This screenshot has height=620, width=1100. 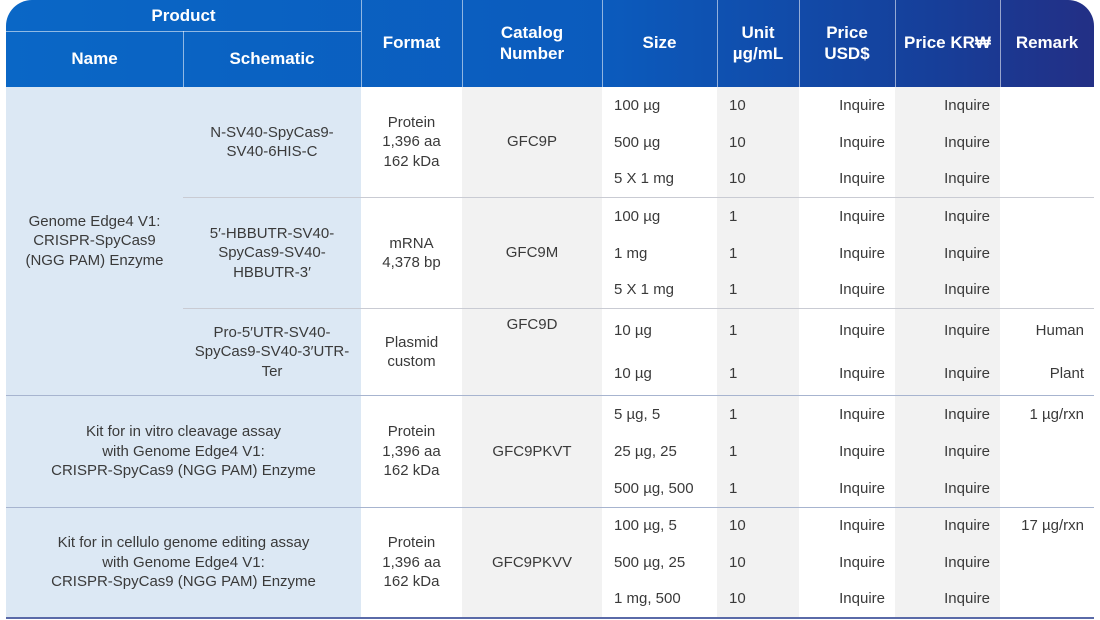 What do you see at coordinates (532, 253) in the screenshot?
I see `catalog-number: GFC9M` at bounding box center [532, 253].